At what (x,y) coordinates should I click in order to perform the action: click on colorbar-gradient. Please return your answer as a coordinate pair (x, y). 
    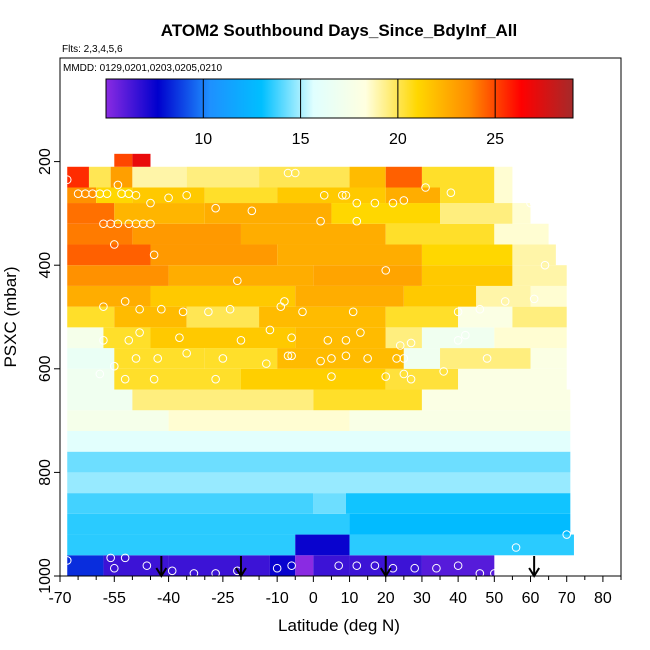
    Looking at the image, I should click on (339, 98).